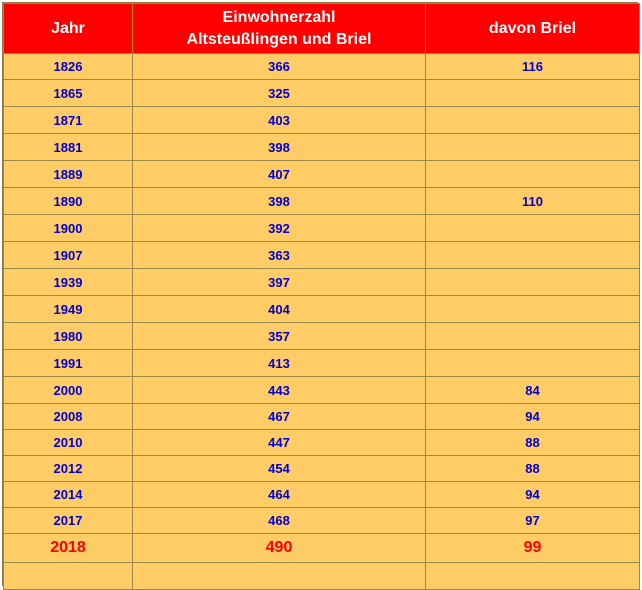 The width and height of the screenshot is (642, 590). What do you see at coordinates (279, 442) in the screenshot?
I see `cell-einwohner: 447` at bounding box center [279, 442].